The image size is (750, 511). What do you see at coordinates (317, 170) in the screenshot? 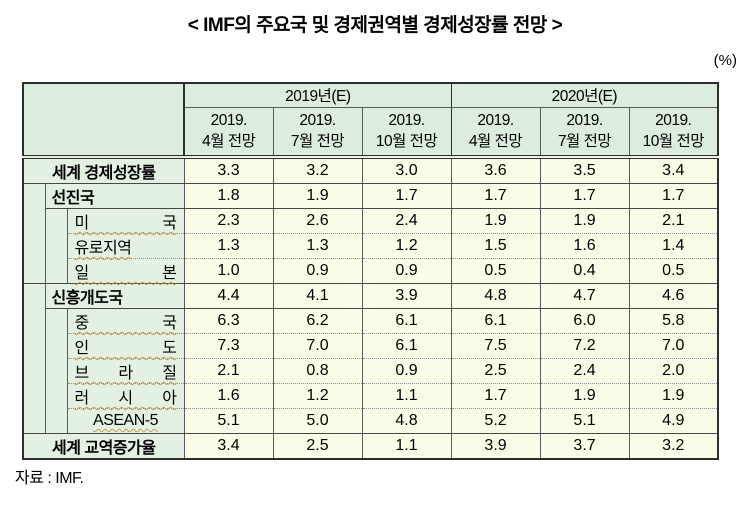
I see `value-cell: 3.2` at bounding box center [317, 170].